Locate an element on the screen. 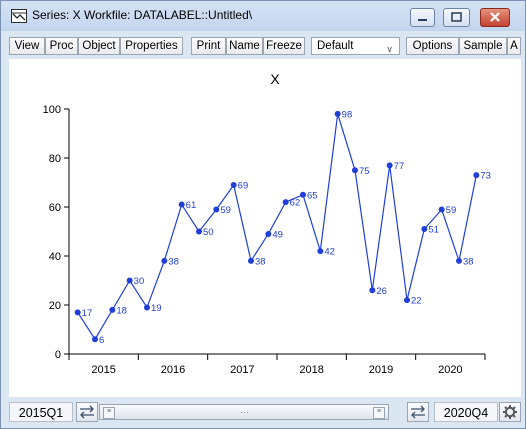 This screenshot has width=526, height=429. data-label: 73 is located at coordinates (485, 176).